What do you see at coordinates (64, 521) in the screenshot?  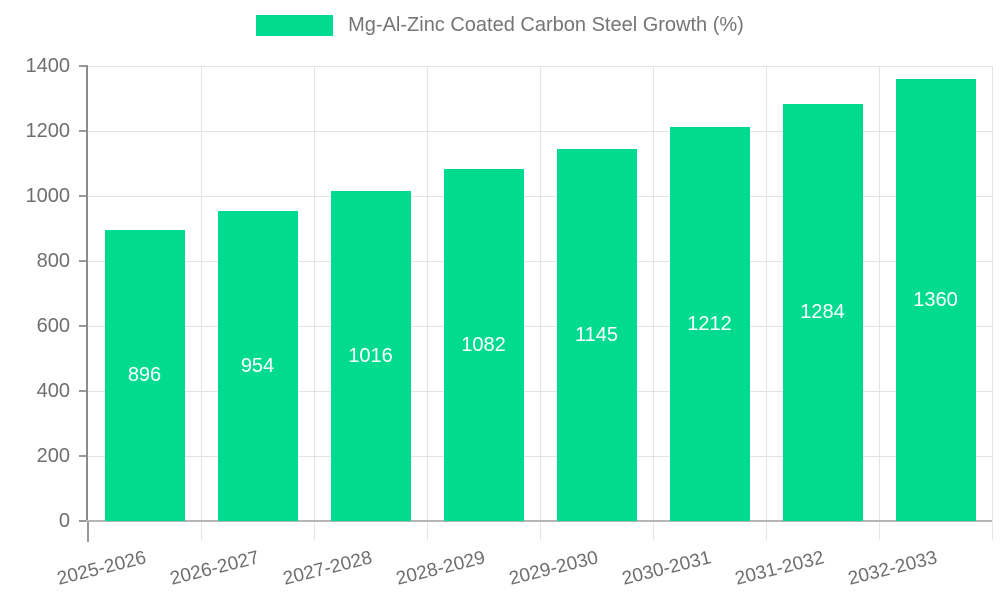 I see `y-axis-tick-label: 0` at bounding box center [64, 521].